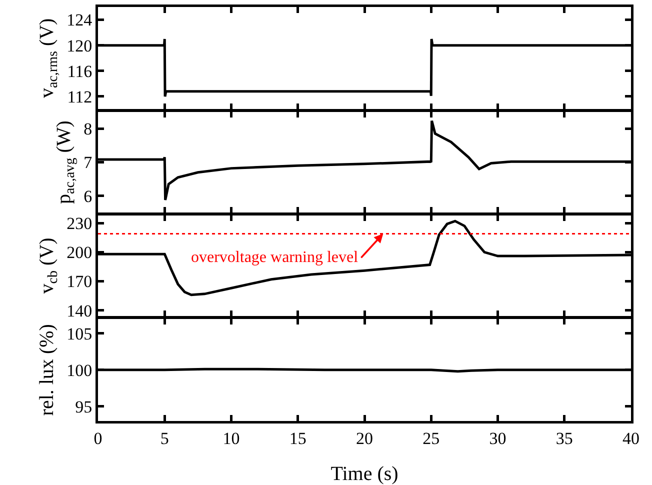 The image size is (652, 485). I want to click on y-tick-label: 170, so click(79, 282).